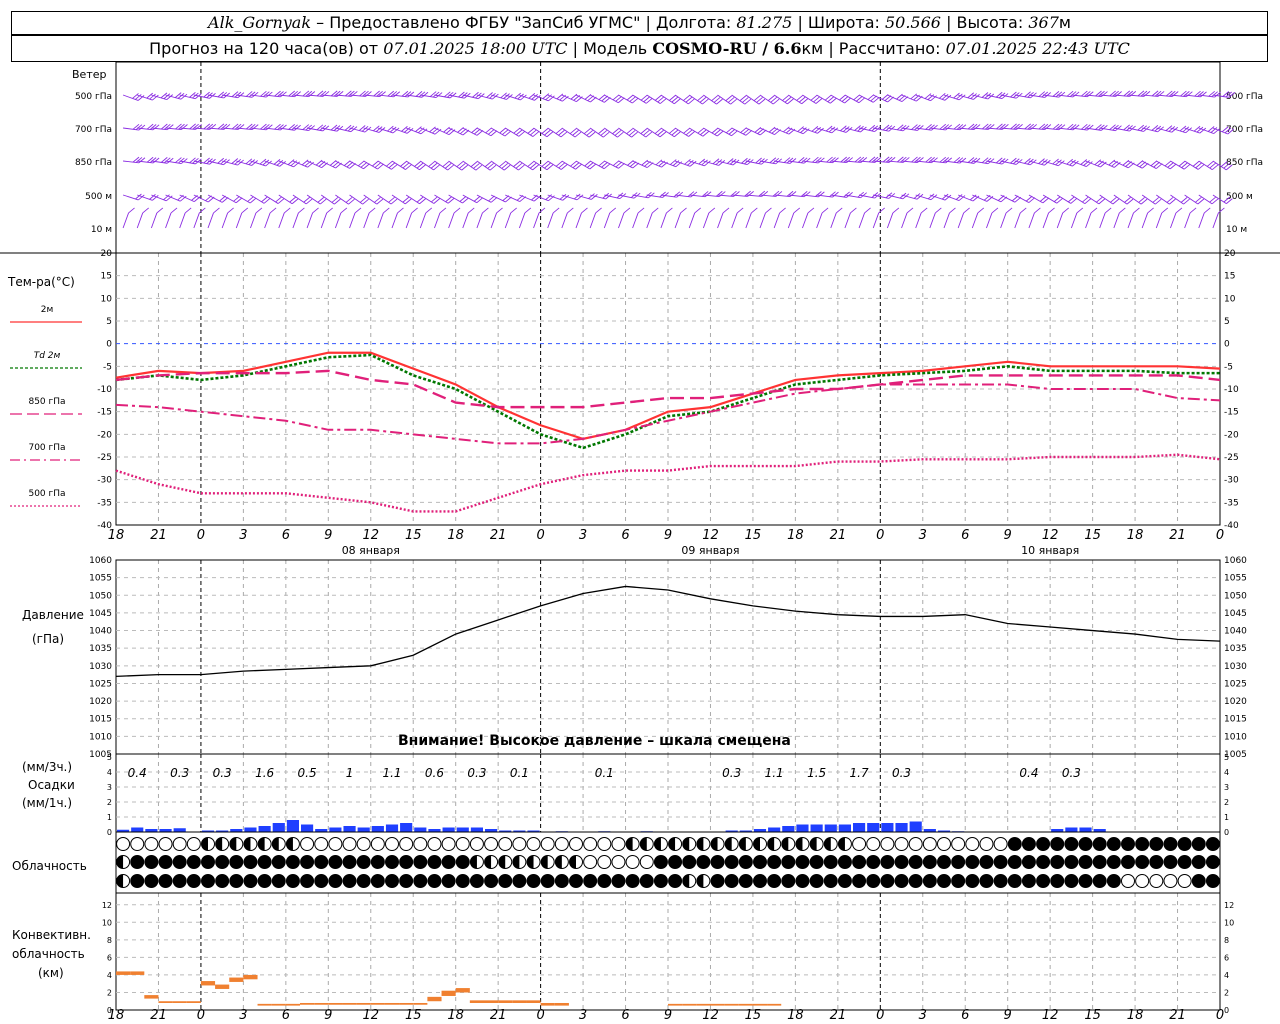  I want to click on temp-series-line, so click(668, 396).